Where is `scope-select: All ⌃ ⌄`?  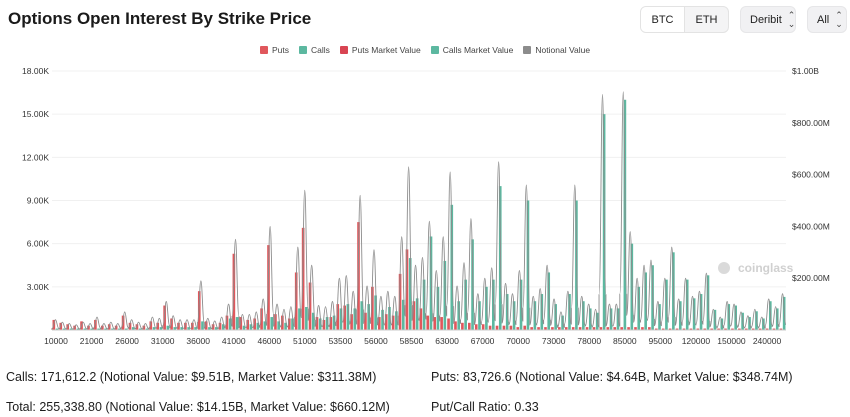 scope-select: All ⌃ ⌄ is located at coordinates (827, 19).